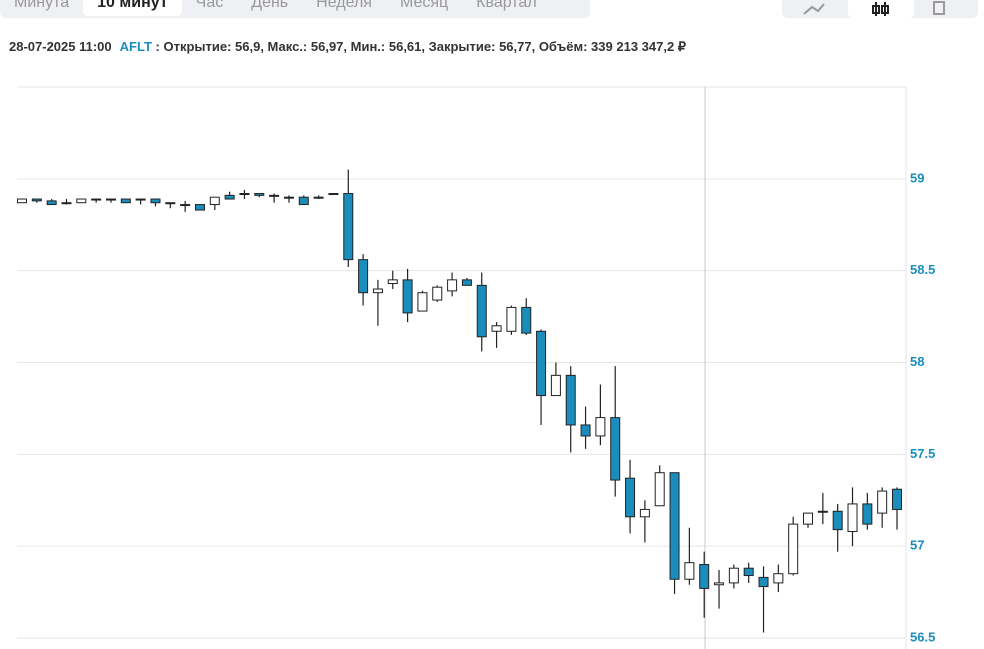 This screenshot has width=984, height=649. Describe the element at coordinates (922, 636) in the screenshot. I see `y-tick-label: 56.5` at that location.